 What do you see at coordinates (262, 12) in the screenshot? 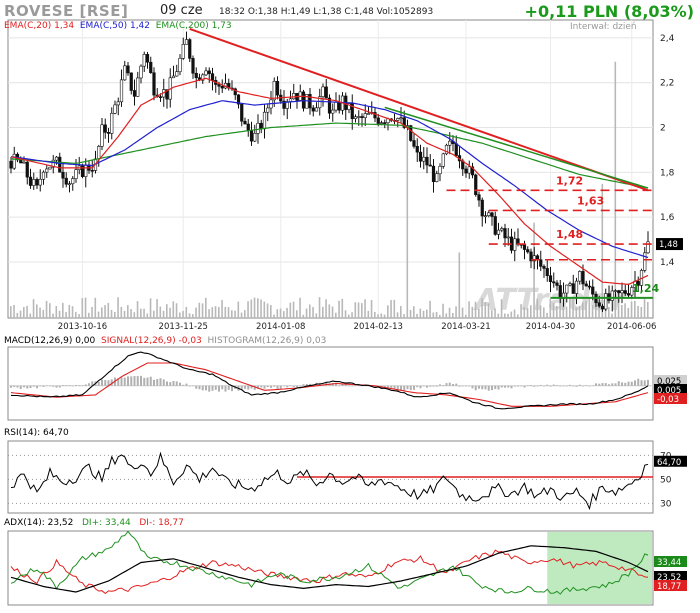
I see `open-value: O:1,38` at bounding box center [262, 12].